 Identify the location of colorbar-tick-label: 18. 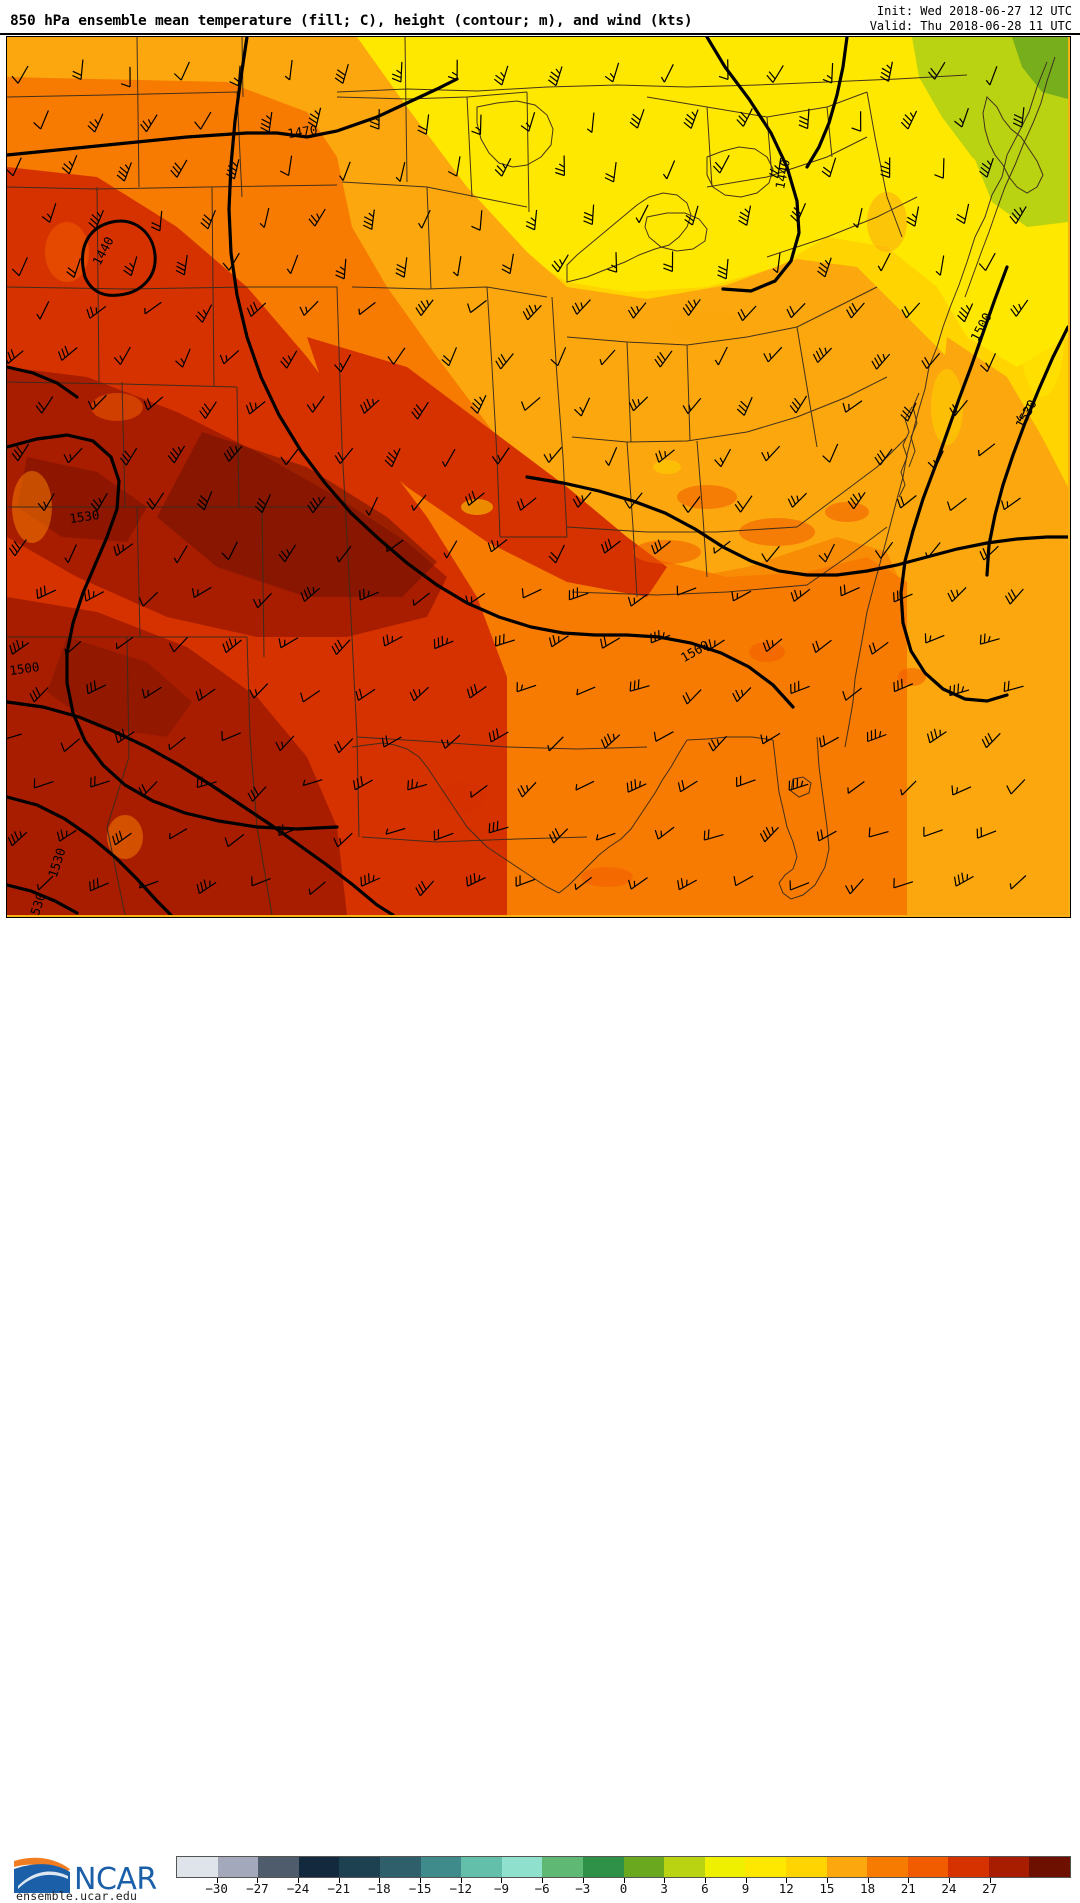
(867, 1888).